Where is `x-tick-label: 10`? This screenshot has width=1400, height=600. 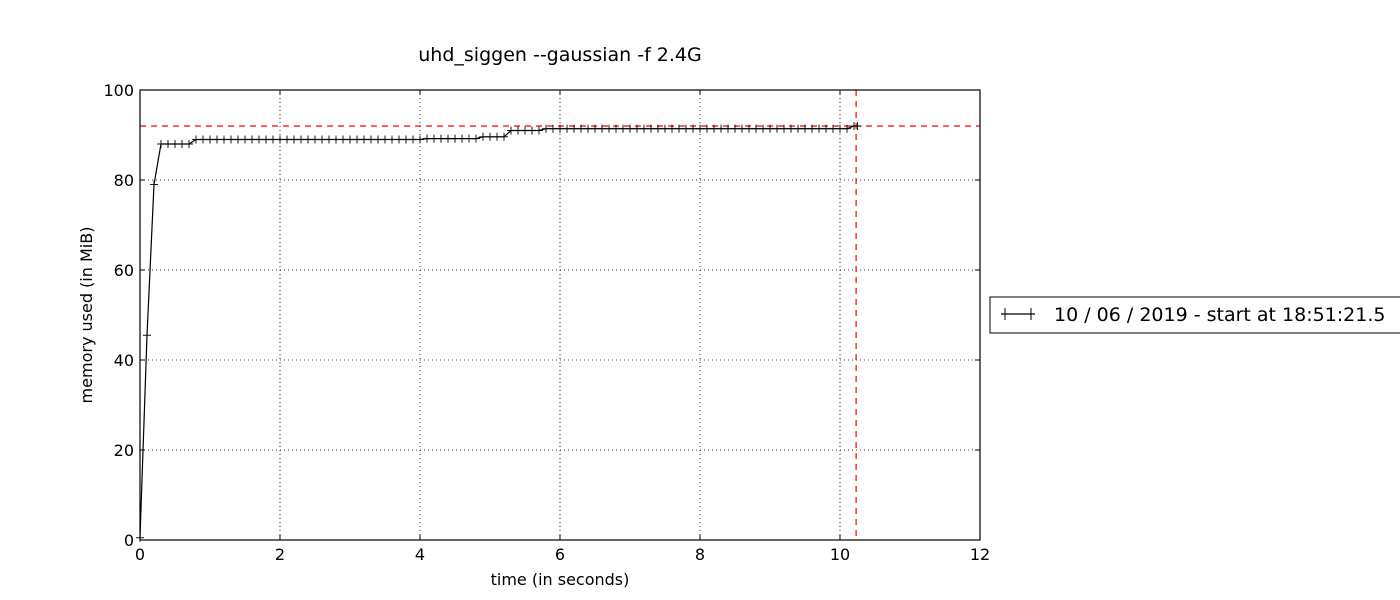 x-tick-label: 10 is located at coordinates (840, 554).